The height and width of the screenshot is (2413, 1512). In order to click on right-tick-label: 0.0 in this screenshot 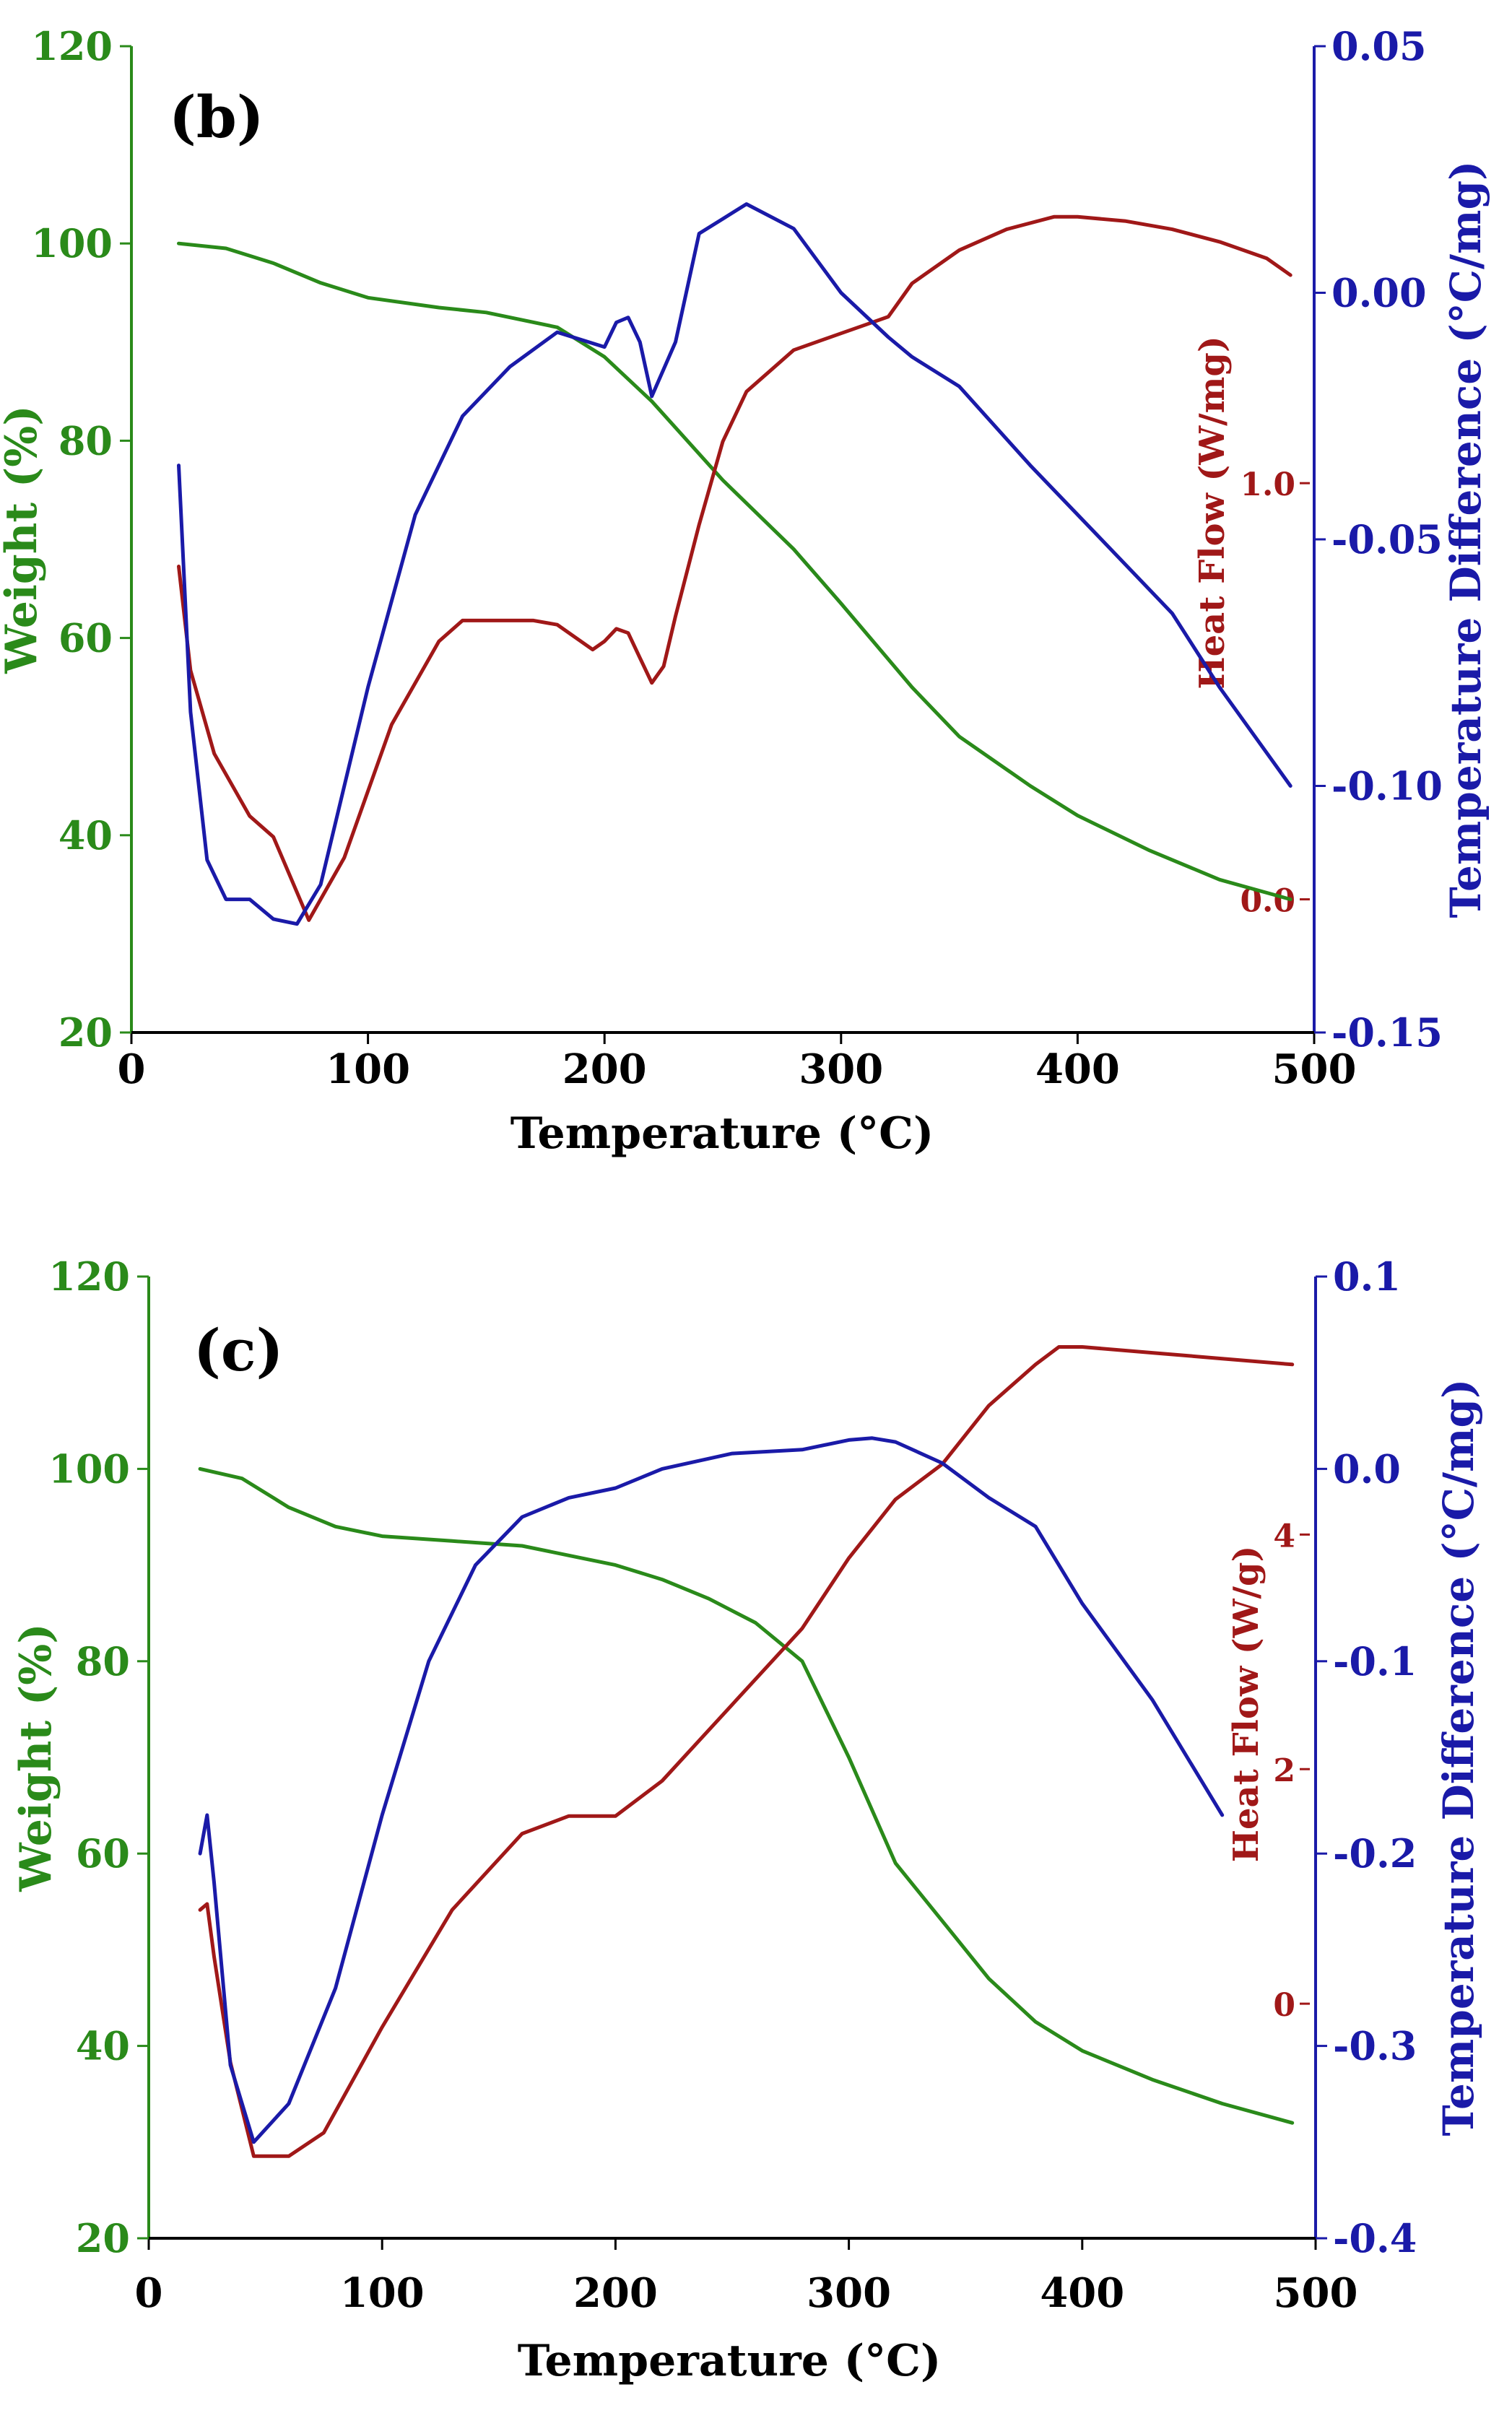, I will do `click(1367, 1468)`.